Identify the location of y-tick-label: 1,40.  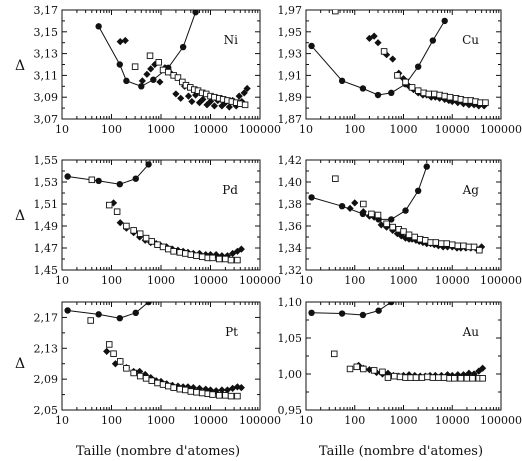
(290, 182).